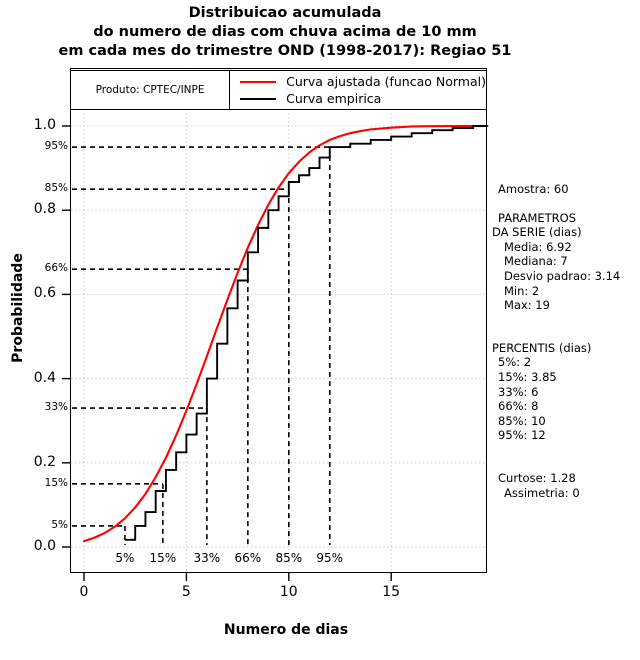 Image resolution: width=640 pixels, height=660 pixels. Describe the element at coordinates (391, 592) in the screenshot. I see `x-tick-label: 15` at that location.